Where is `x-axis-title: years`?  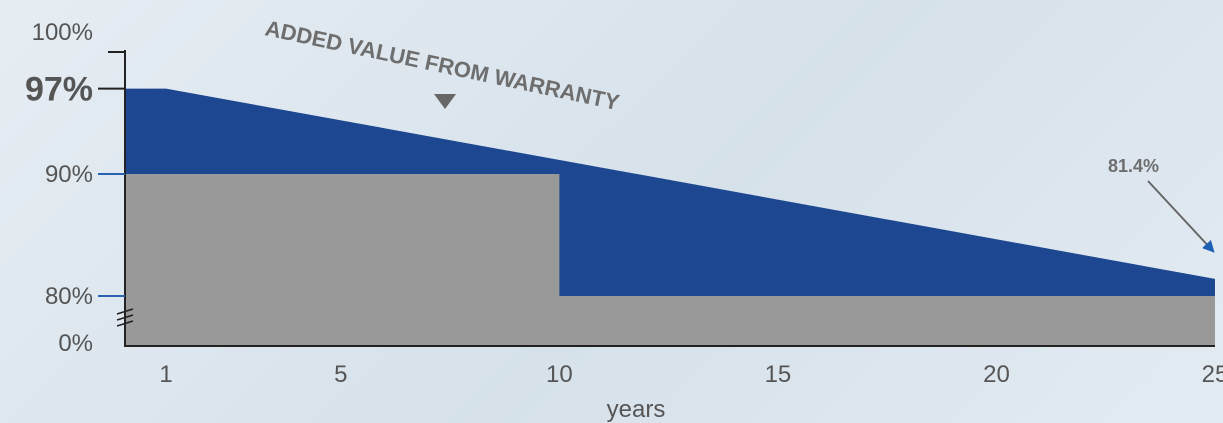
x-axis-title: years is located at coordinates (636, 409).